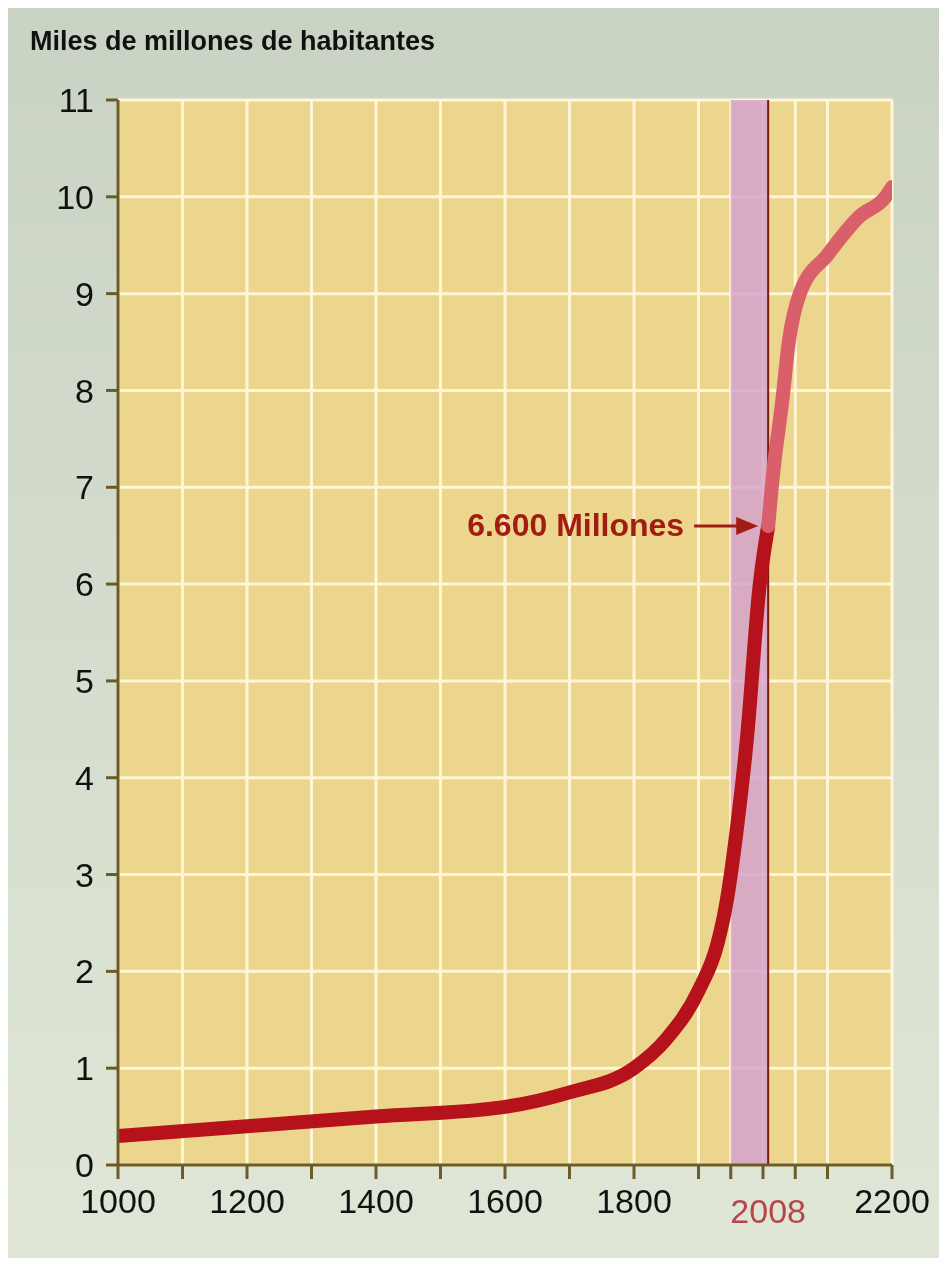 The height and width of the screenshot is (1265, 947). I want to click on x-tick-label: 1800, so click(634, 1201).